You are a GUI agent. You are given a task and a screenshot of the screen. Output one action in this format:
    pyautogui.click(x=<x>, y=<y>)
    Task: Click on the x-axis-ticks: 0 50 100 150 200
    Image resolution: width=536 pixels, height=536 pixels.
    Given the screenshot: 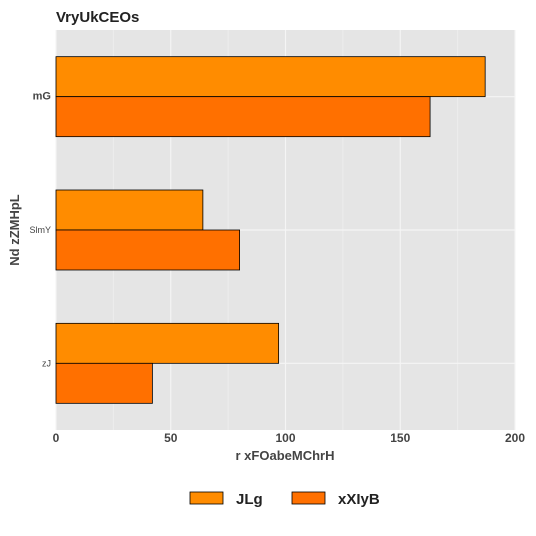 What is the action you would take?
    pyautogui.click(x=289, y=438)
    